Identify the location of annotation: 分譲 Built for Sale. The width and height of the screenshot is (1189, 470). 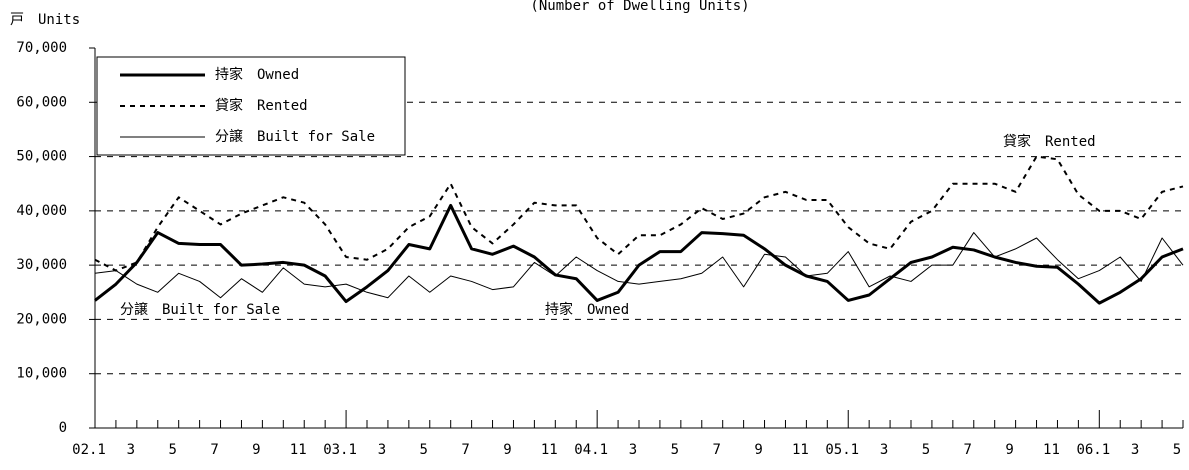
(200, 310).